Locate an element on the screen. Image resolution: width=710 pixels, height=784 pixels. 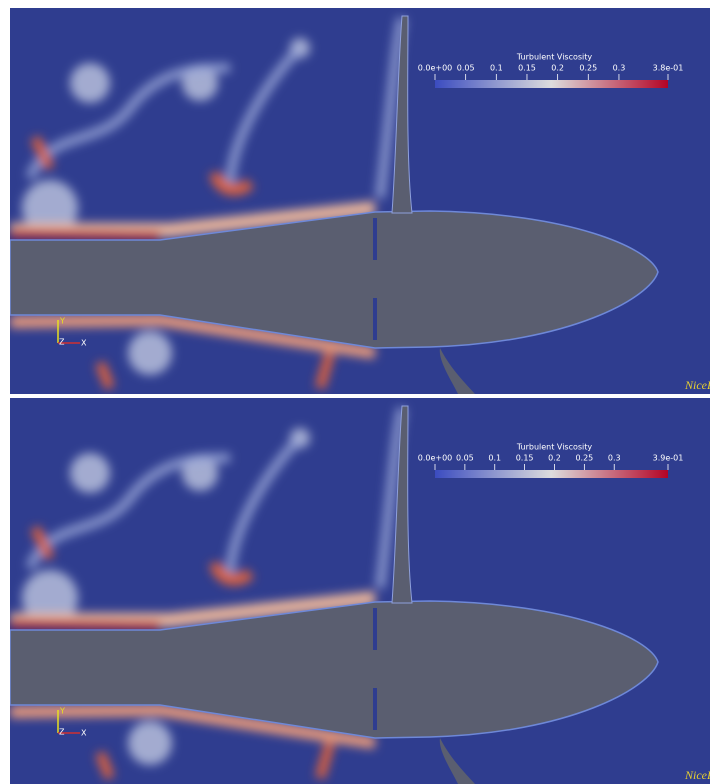
colorbar-tick-label: 3.8e-01 is located at coordinates (668, 68).